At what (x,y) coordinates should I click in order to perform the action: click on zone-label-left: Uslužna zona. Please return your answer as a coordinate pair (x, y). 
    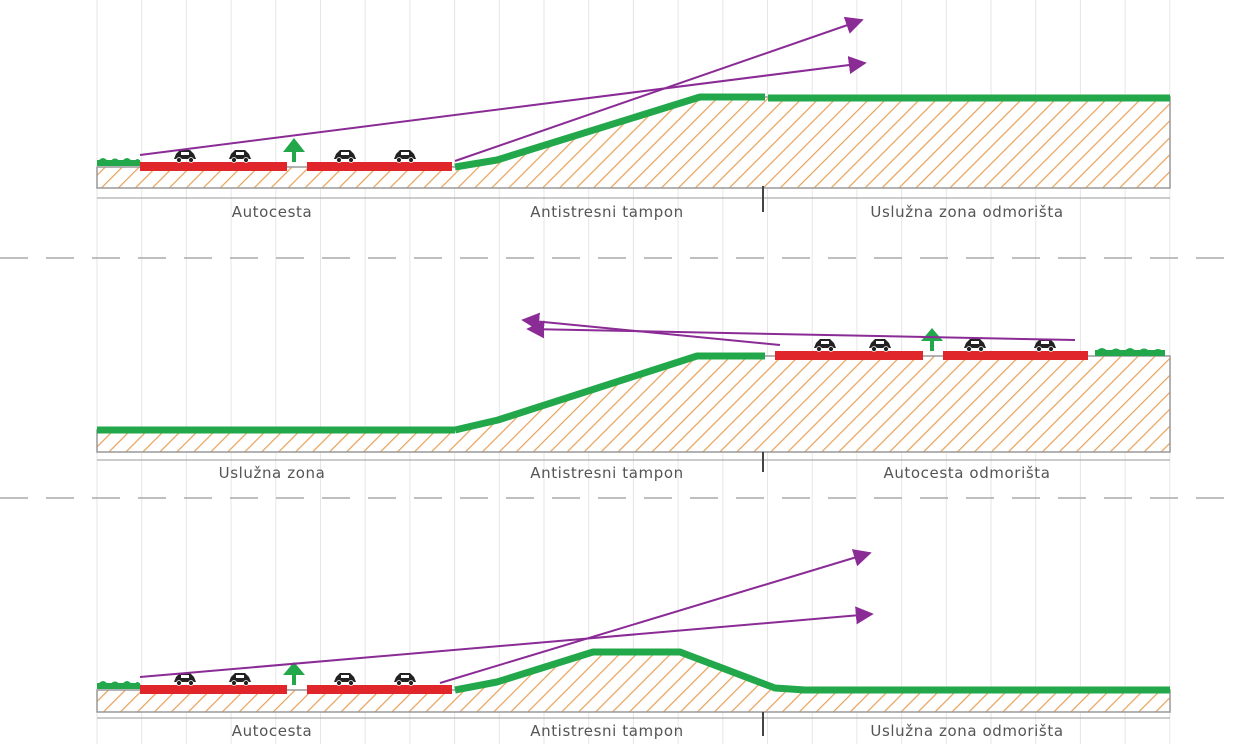
    Looking at the image, I should click on (272, 473).